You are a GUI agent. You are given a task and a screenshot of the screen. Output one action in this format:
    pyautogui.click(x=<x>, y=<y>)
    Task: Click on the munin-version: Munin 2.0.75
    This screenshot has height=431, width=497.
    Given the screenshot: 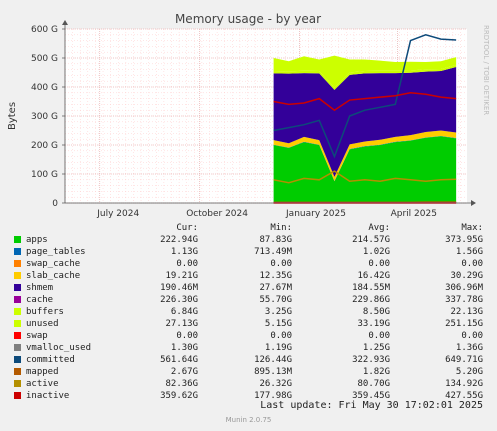 What is the action you would take?
    pyautogui.click(x=248, y=420)
    